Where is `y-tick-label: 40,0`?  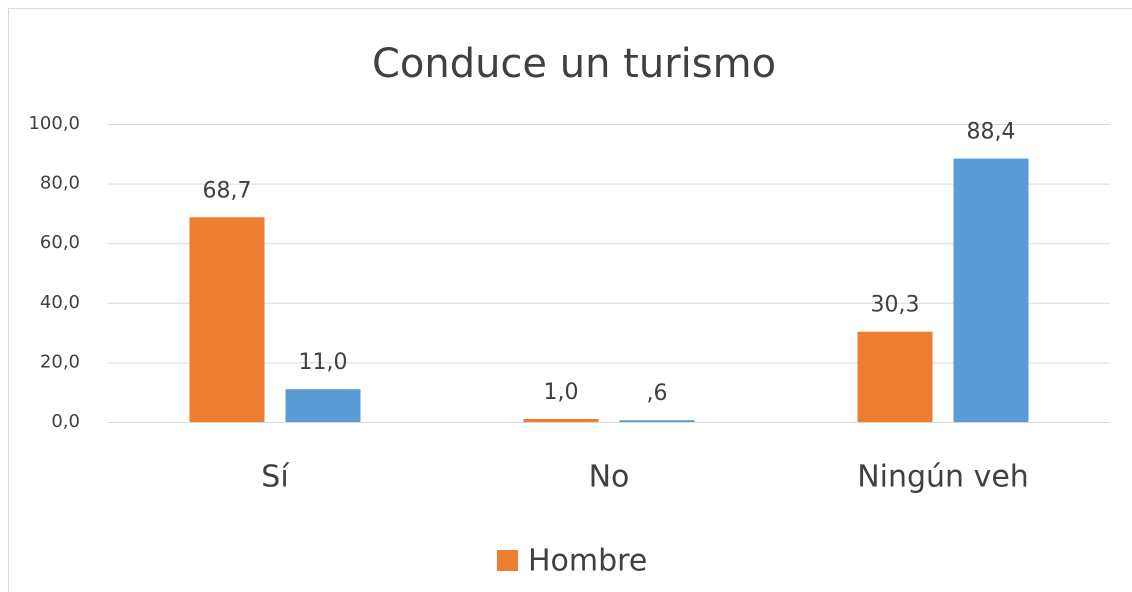
y-tick-label: 40,0 is located at coordinates (60, 302).